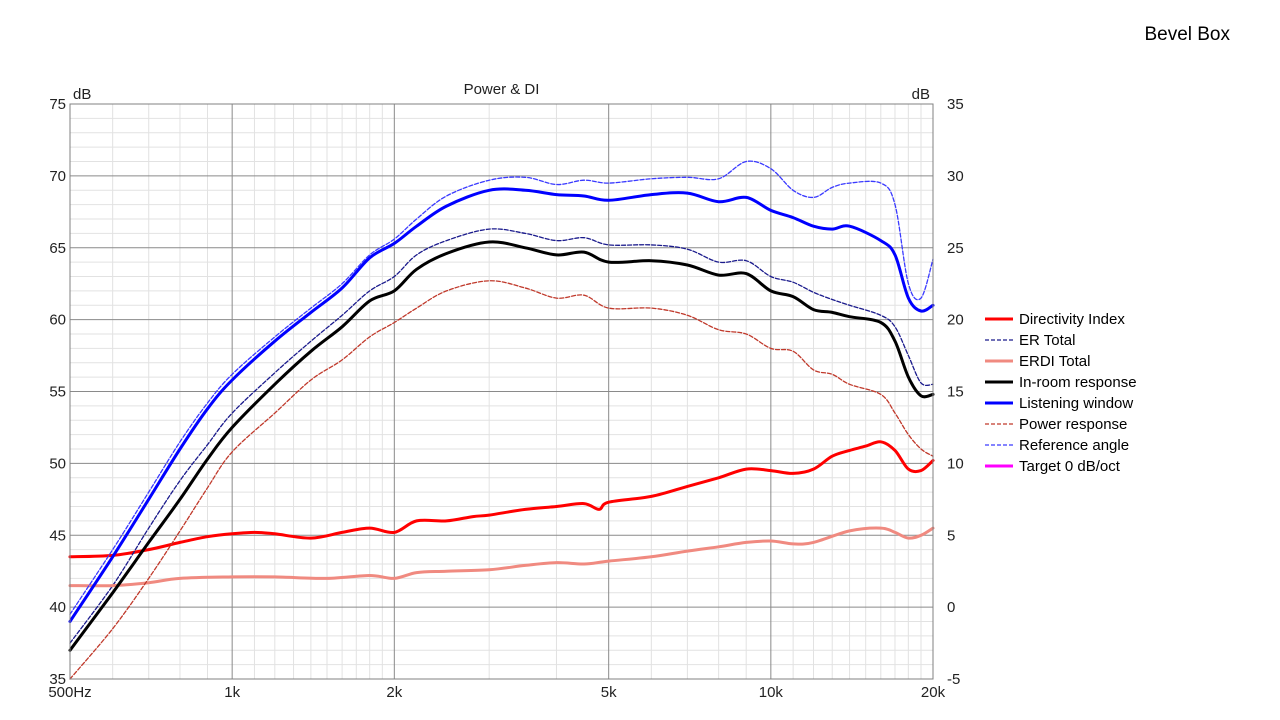  Describe the element at coordinates (57, 104) in the screenshot. I see `y-tick-label-left: 75` at that location.